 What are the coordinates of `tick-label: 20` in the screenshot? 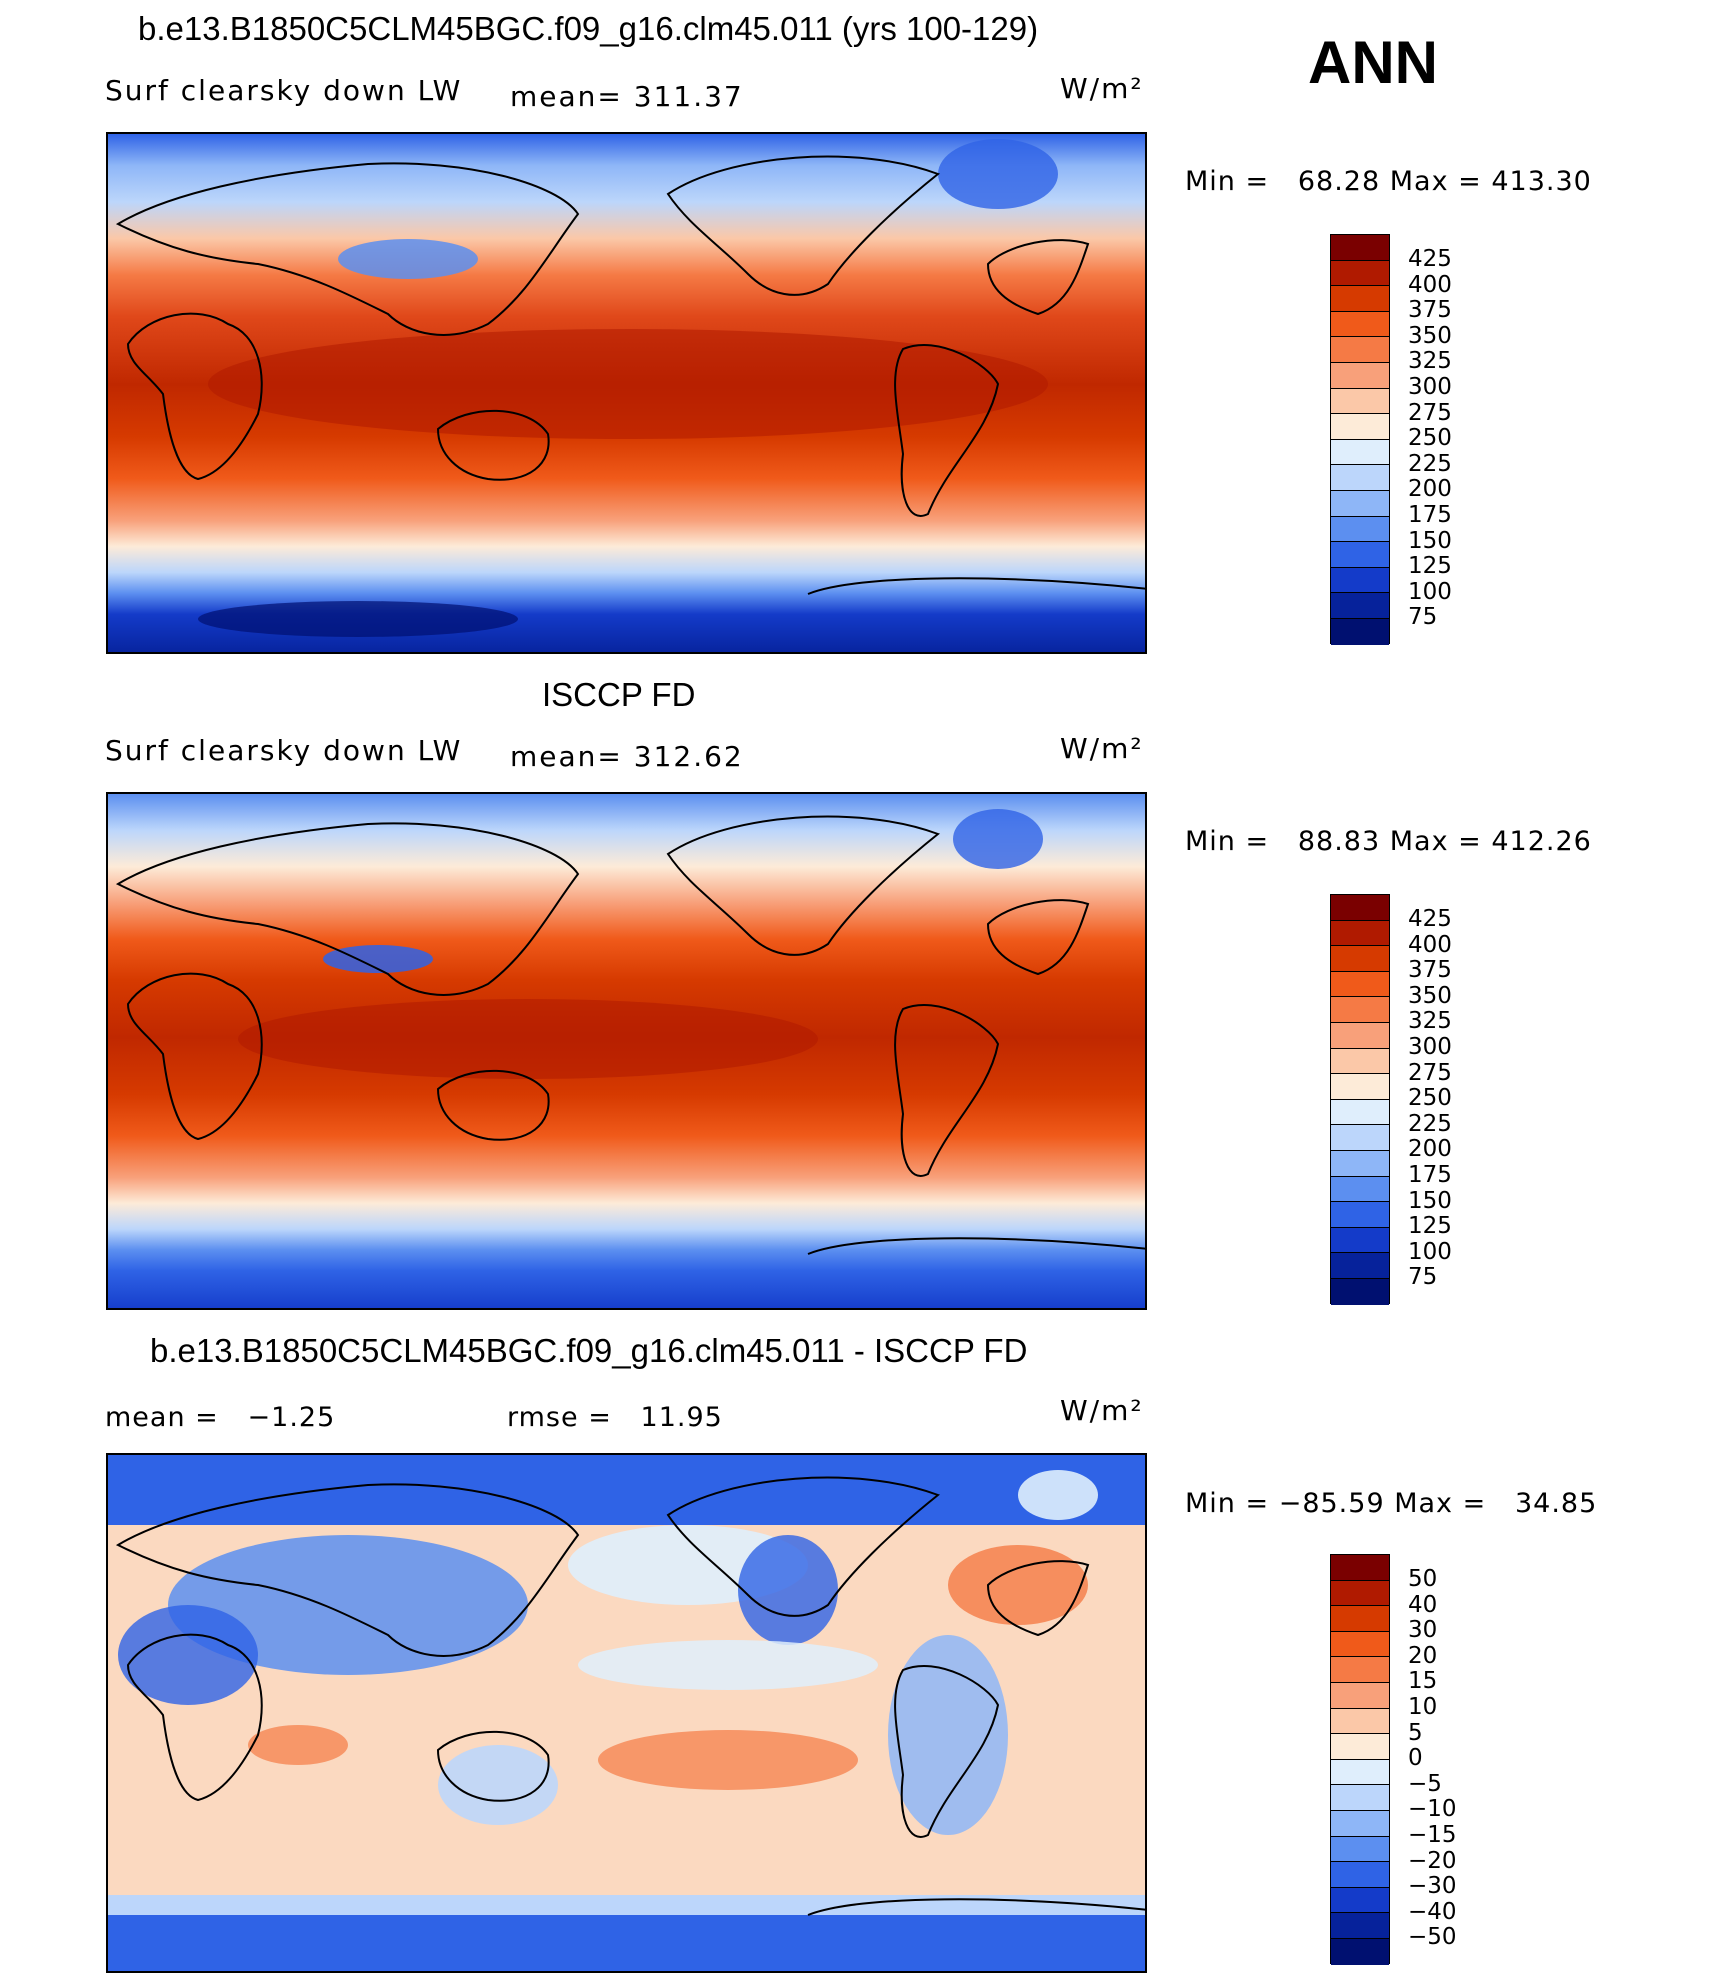 It's located at (1423, 1656).